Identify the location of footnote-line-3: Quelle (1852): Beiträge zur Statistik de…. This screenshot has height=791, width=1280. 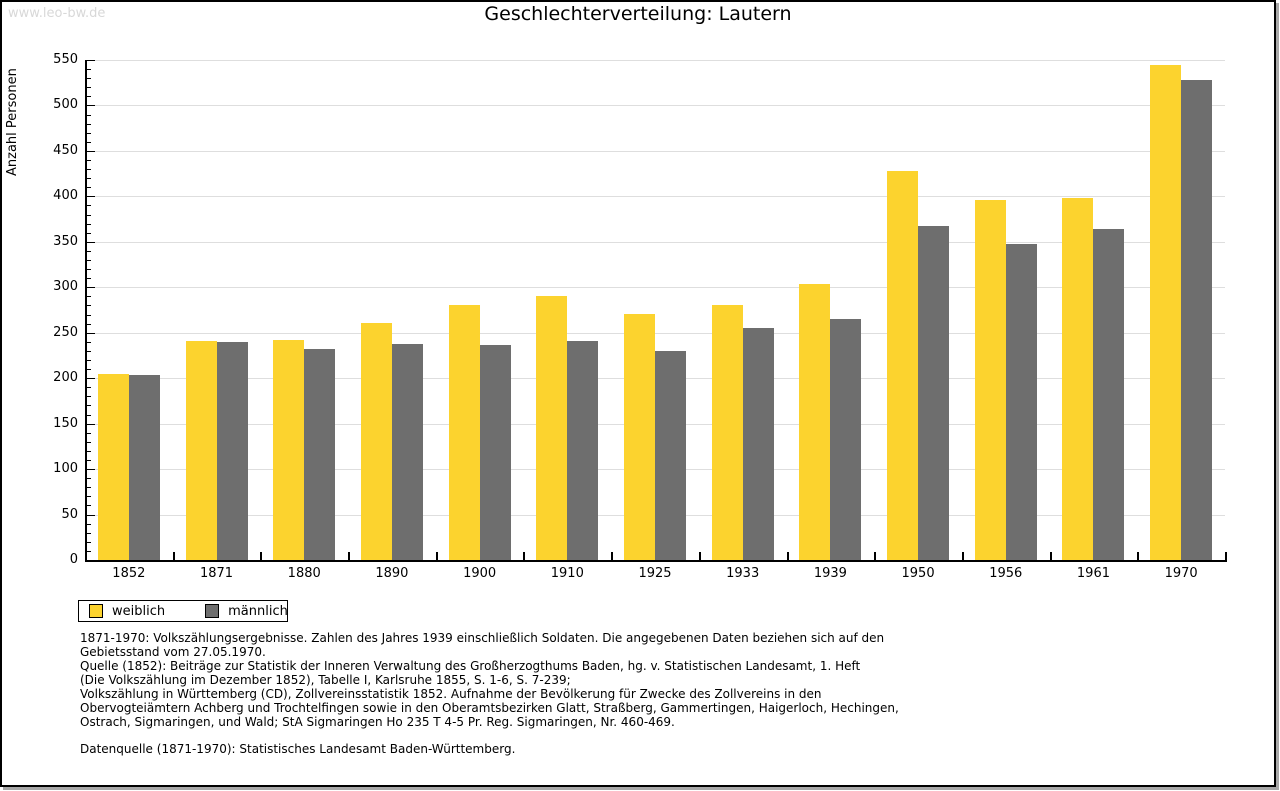
(470, 666).